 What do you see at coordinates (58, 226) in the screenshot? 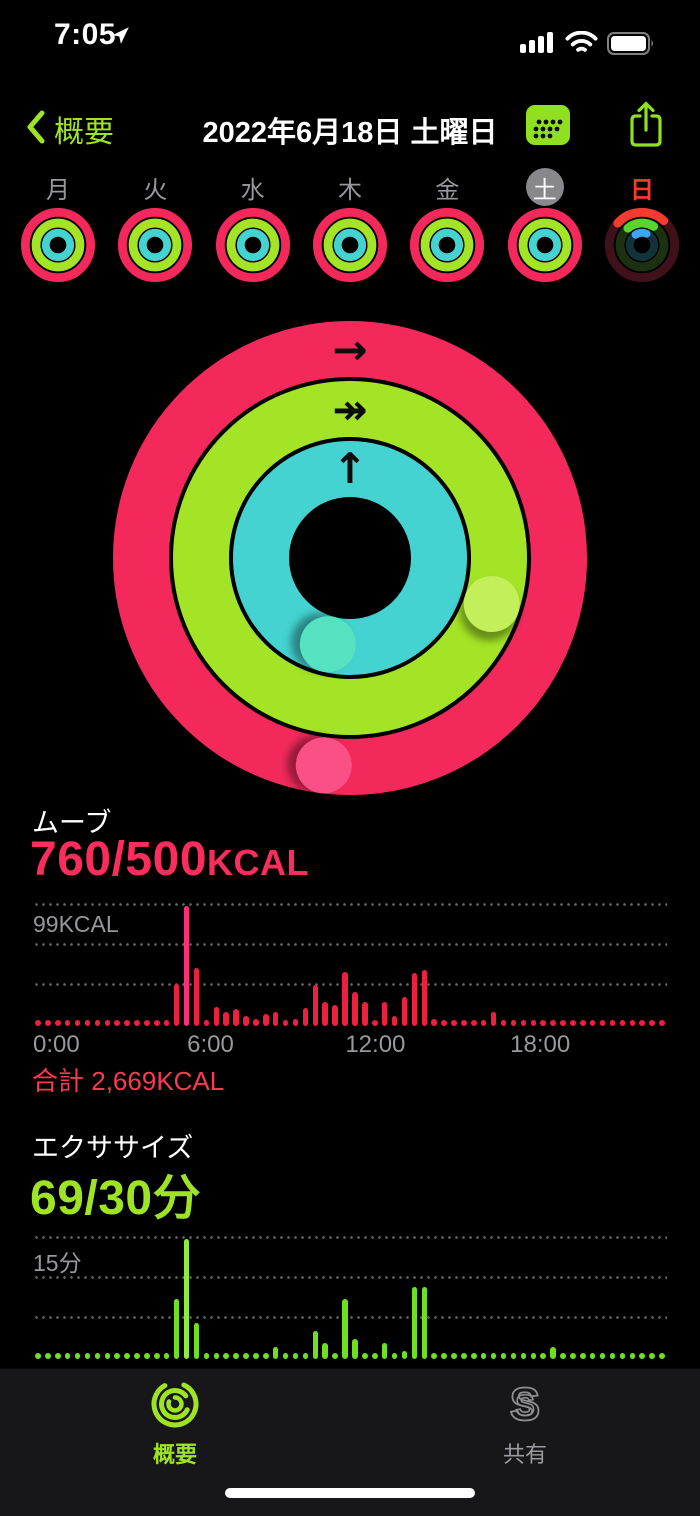
I see `weekday-0: 月` at bounding box center [58, 226].